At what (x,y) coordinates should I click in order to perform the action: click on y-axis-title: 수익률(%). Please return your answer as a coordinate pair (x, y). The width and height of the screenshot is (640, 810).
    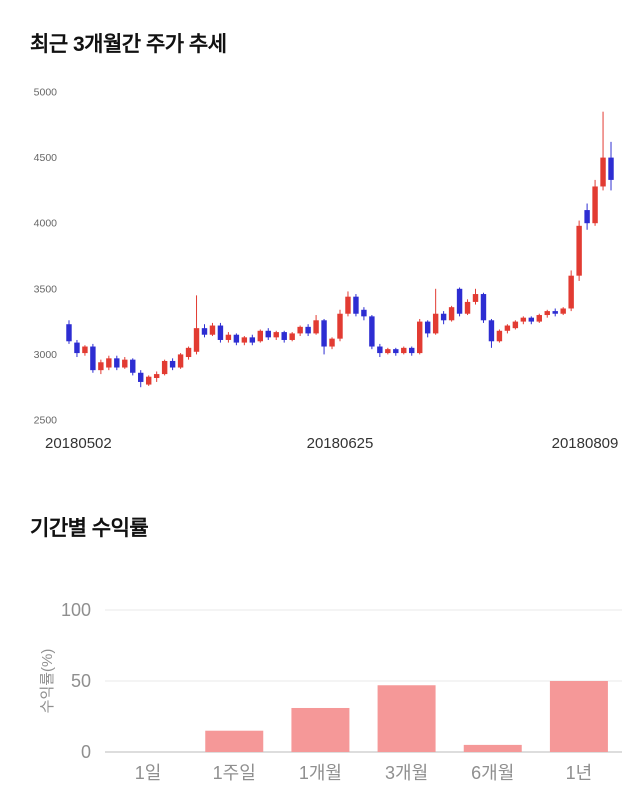
    Looking at the image, I should click on (47, 681).